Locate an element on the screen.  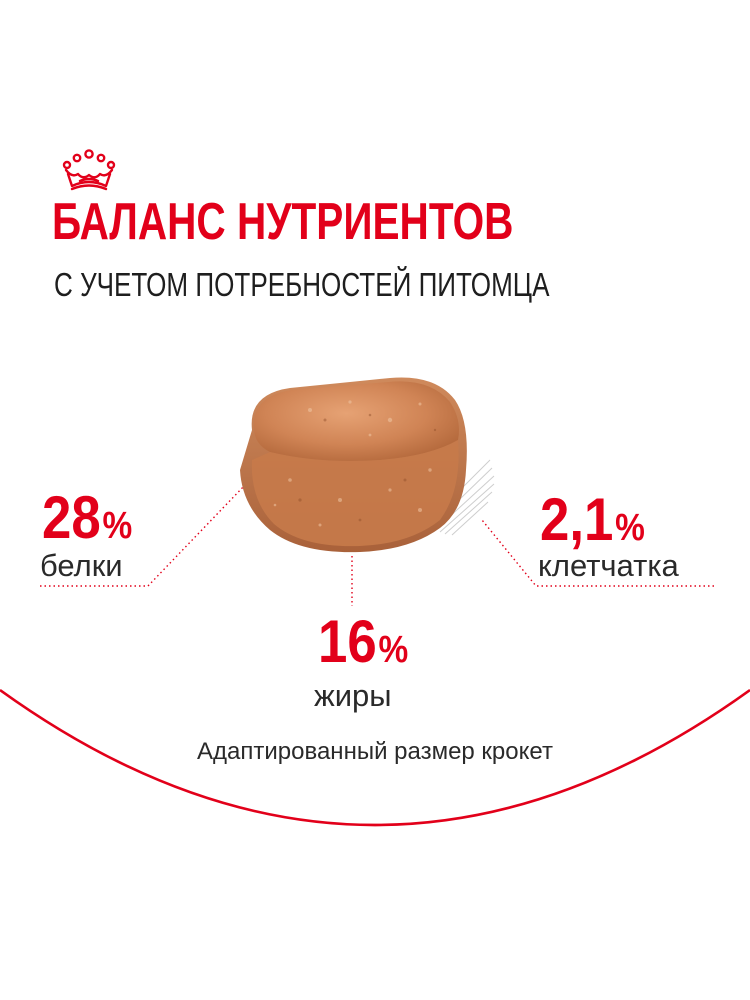
protein-connector is located at coordinates (143, 535).